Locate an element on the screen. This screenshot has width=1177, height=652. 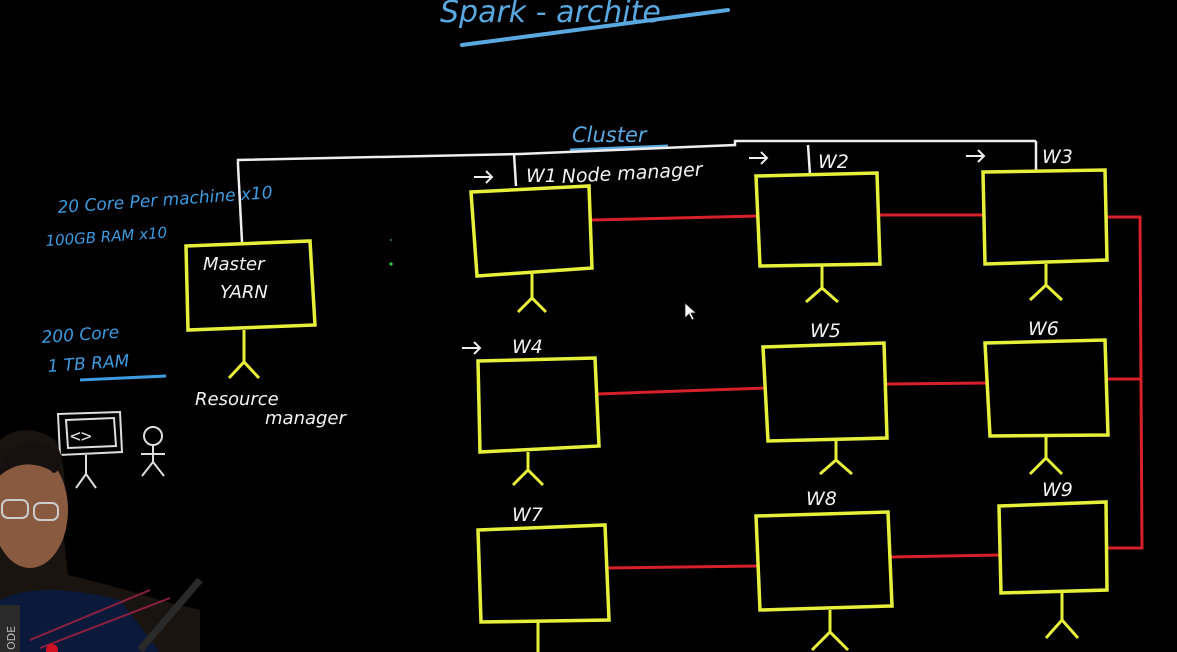
worker-node: W6 is located at coordinates (1046, 397).